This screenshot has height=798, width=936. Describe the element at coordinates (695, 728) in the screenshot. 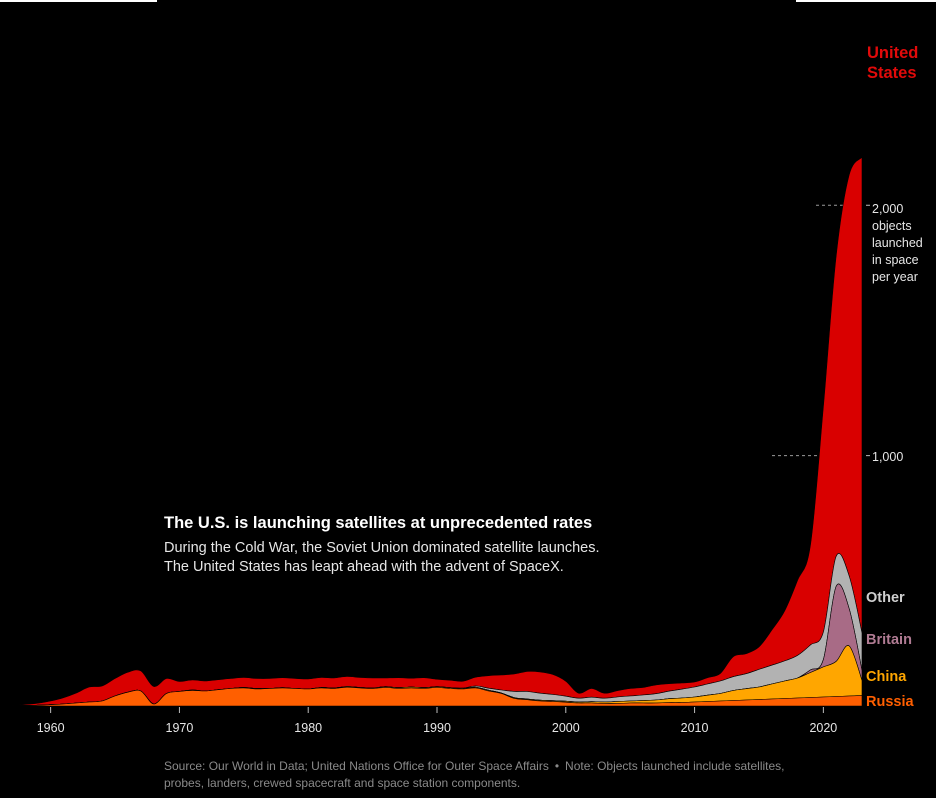

I see `x-tick-label-2010: 2010` at that location.